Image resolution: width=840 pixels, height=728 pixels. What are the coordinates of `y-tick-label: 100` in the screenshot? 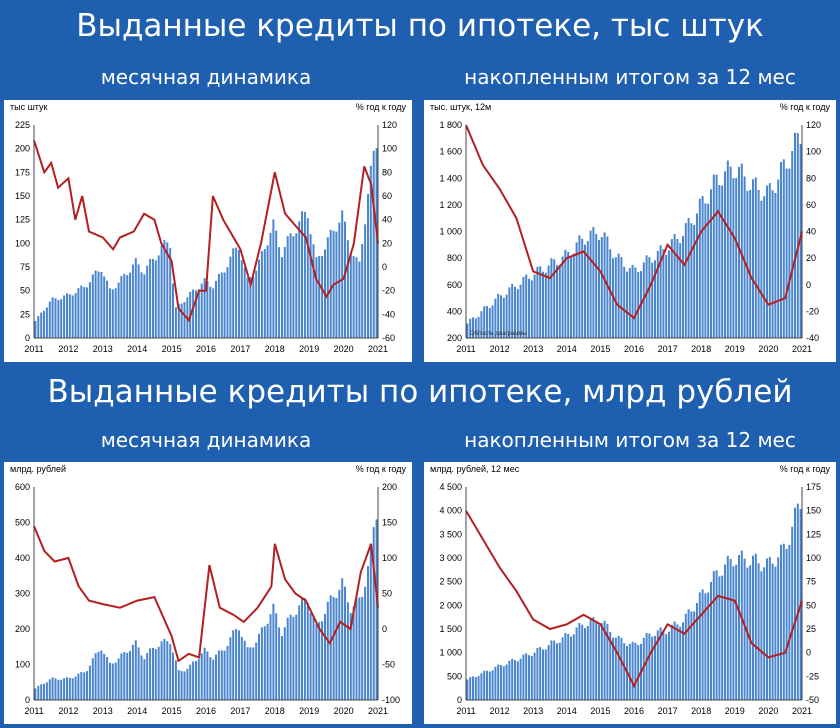 It's located at (22, 665).